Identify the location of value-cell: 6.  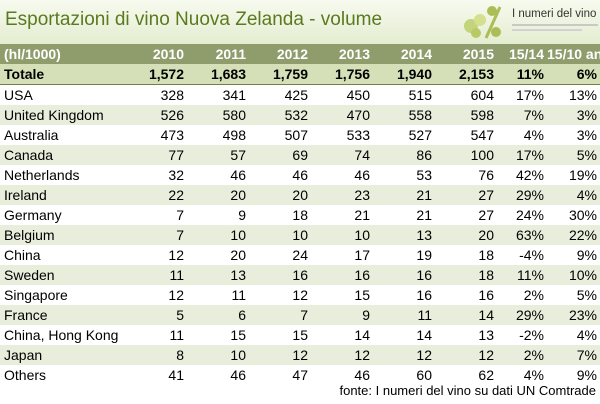
(218, 315).